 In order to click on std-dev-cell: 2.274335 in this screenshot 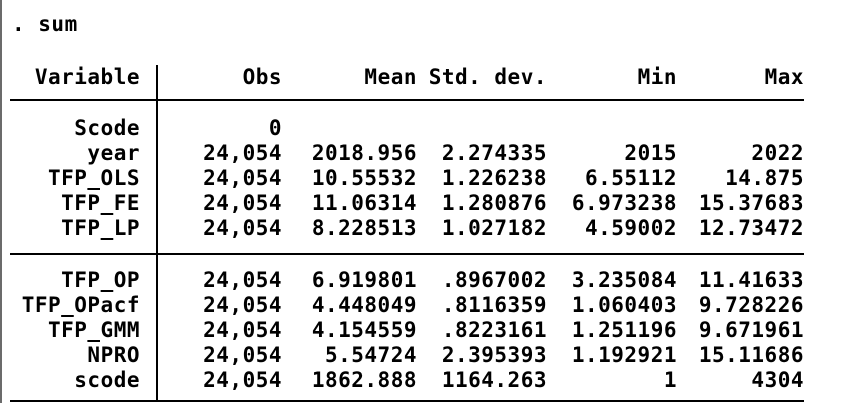, I will do `click(494, 153)`.